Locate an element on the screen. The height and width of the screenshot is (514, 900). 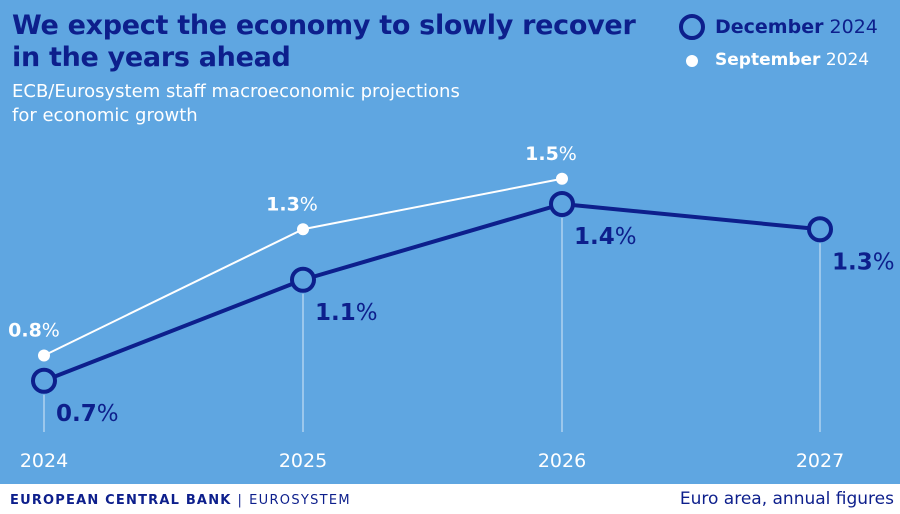
title-line-1: We expect the economy to slowly recover is located at coordinates (324, 25).